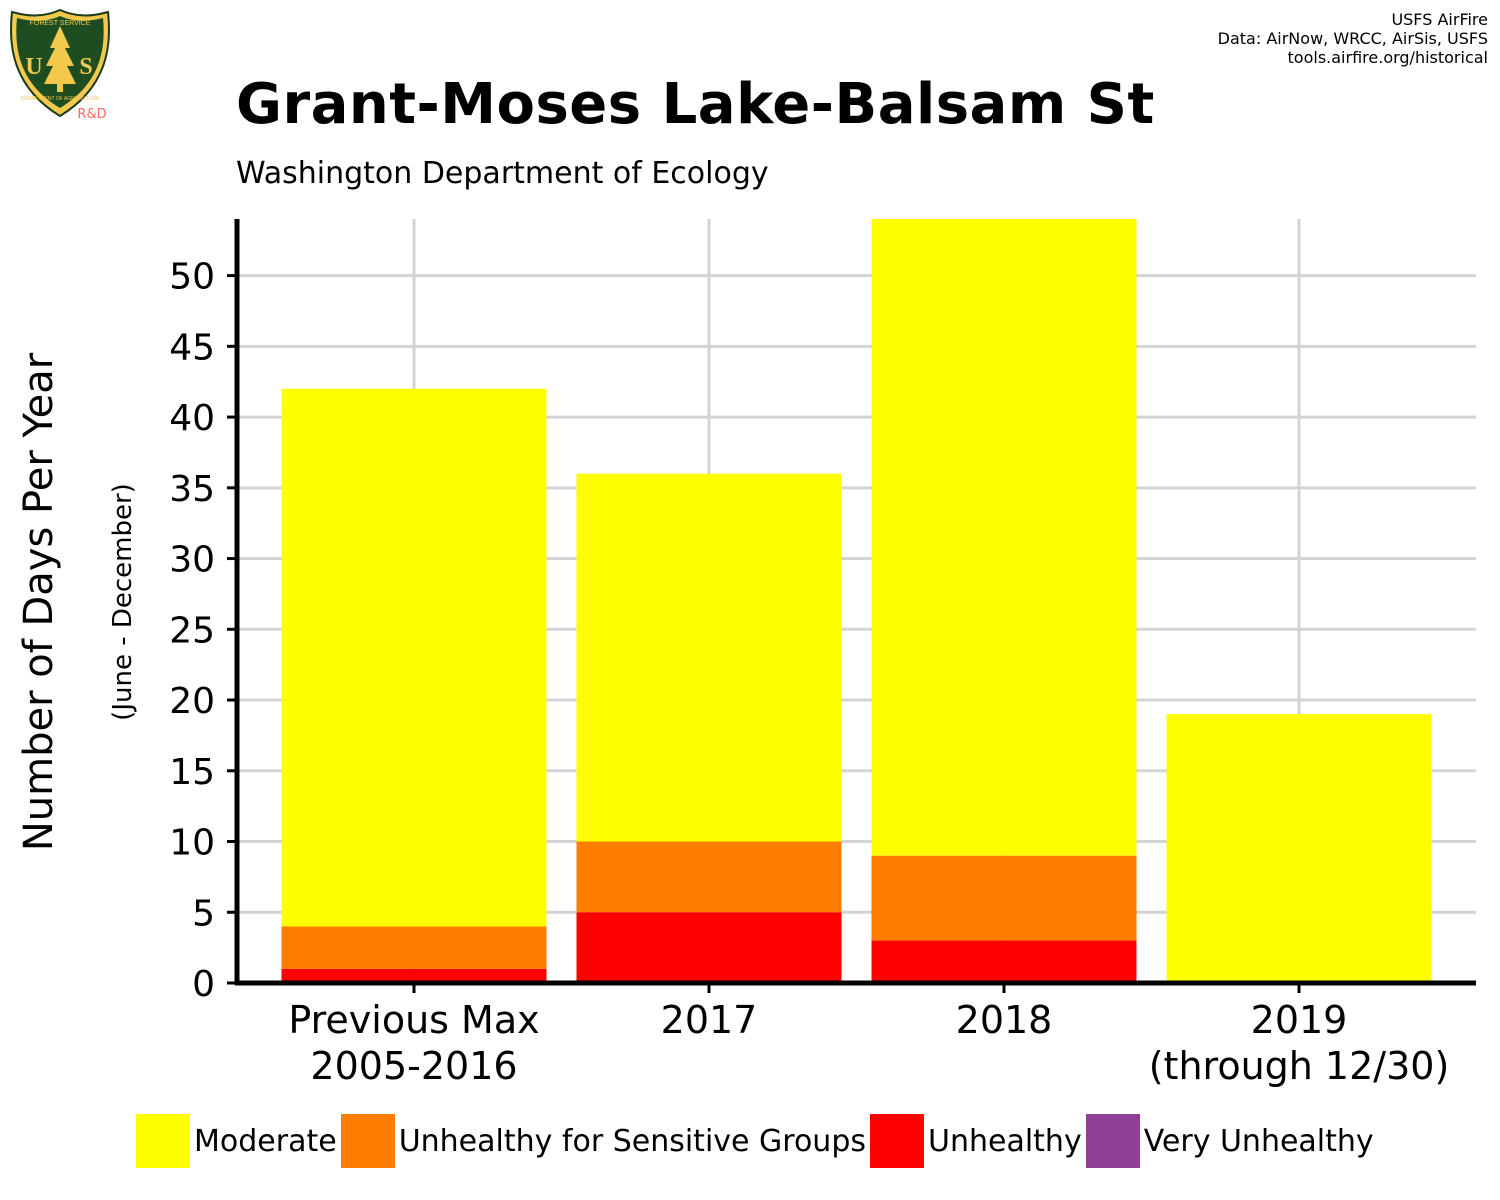 This screenshot has width=1500, height=1200. Describe the element at coordinates (192, 772) in the screenshot. I see `y-tick-label: 15` at that location.